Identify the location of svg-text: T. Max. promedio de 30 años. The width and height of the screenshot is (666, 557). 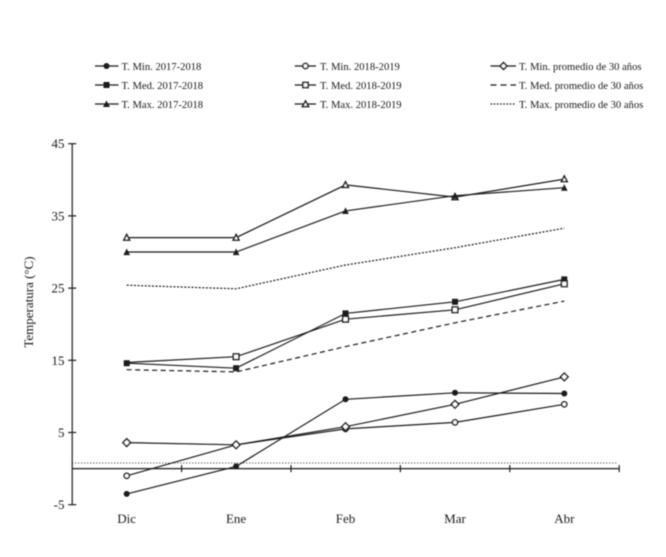
(581, 105).